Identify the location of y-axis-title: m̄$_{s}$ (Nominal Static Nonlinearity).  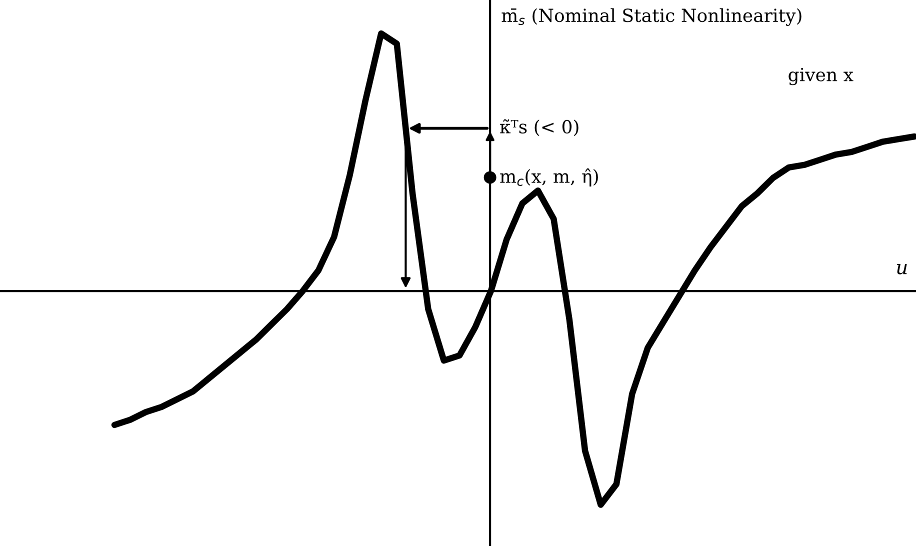
(652, 17).